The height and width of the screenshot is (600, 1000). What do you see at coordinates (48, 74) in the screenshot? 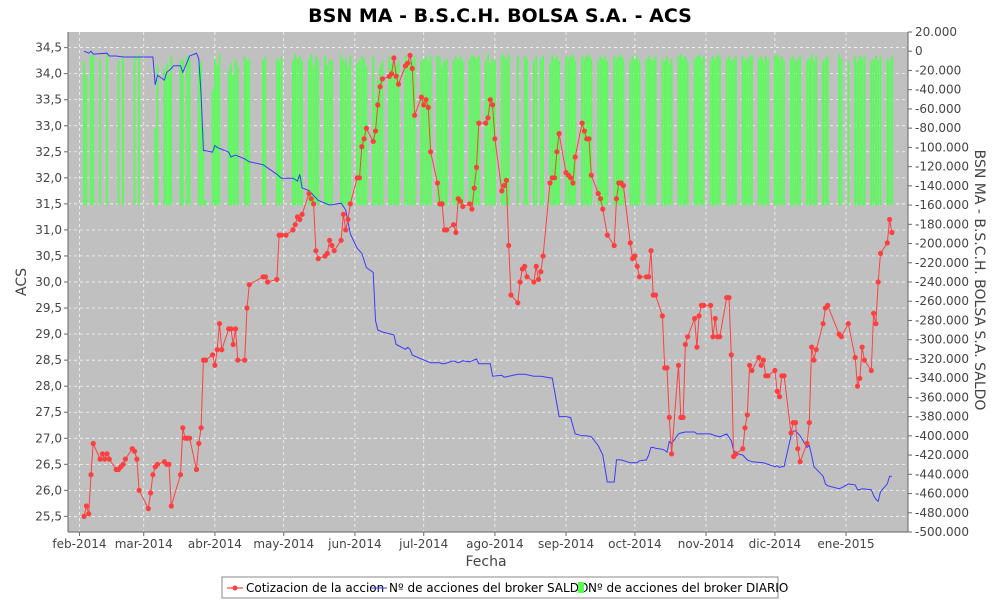
I see `y-tick-label: 34,0` at bounding box center [48, 74].